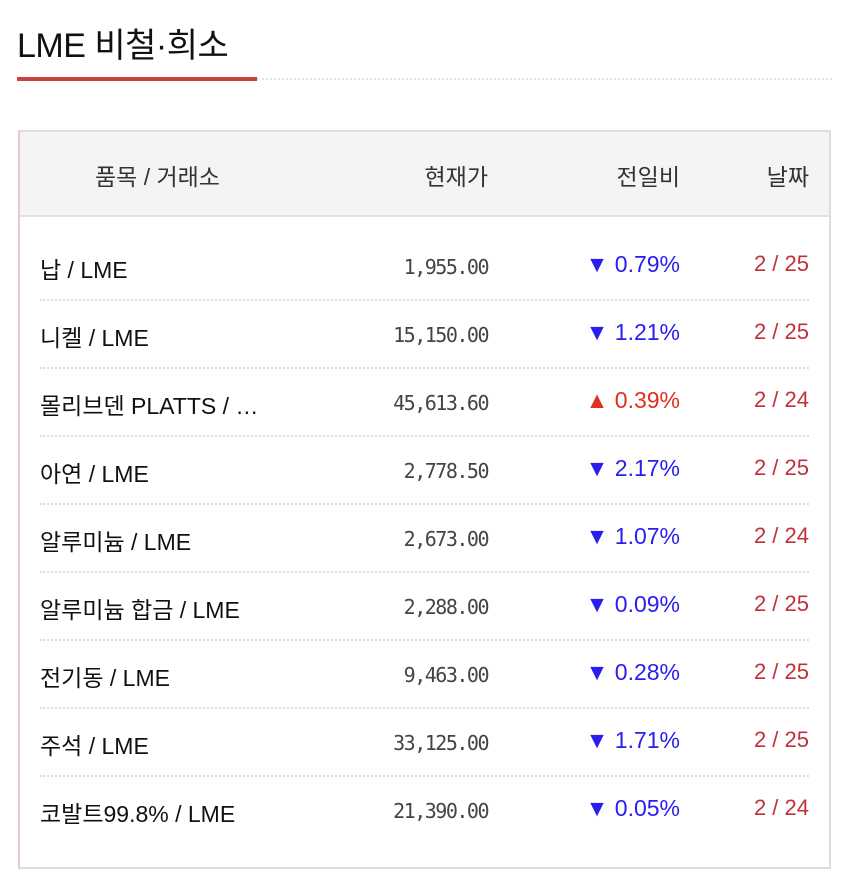  I want to click on table-row: 아연 / LME 2,778.50 ▼ 2.17% 2 / 25, so click(424, 471).